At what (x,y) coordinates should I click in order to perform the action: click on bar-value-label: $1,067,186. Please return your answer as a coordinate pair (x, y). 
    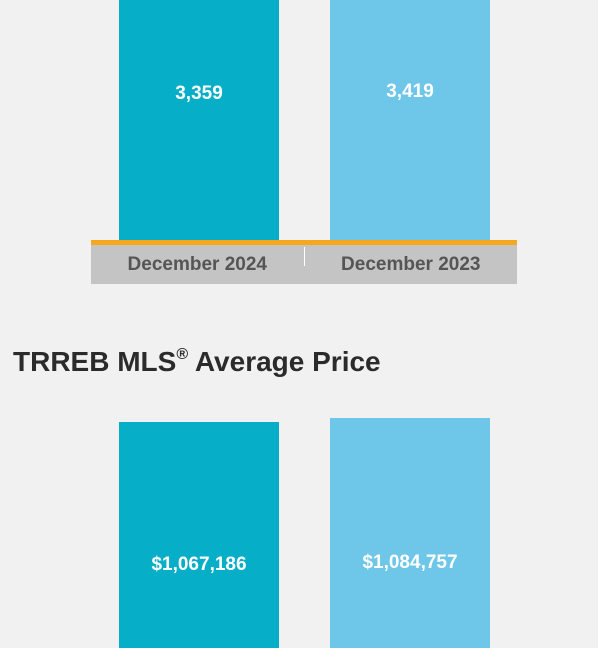
    Looking at the image, I should click on (199, 564).